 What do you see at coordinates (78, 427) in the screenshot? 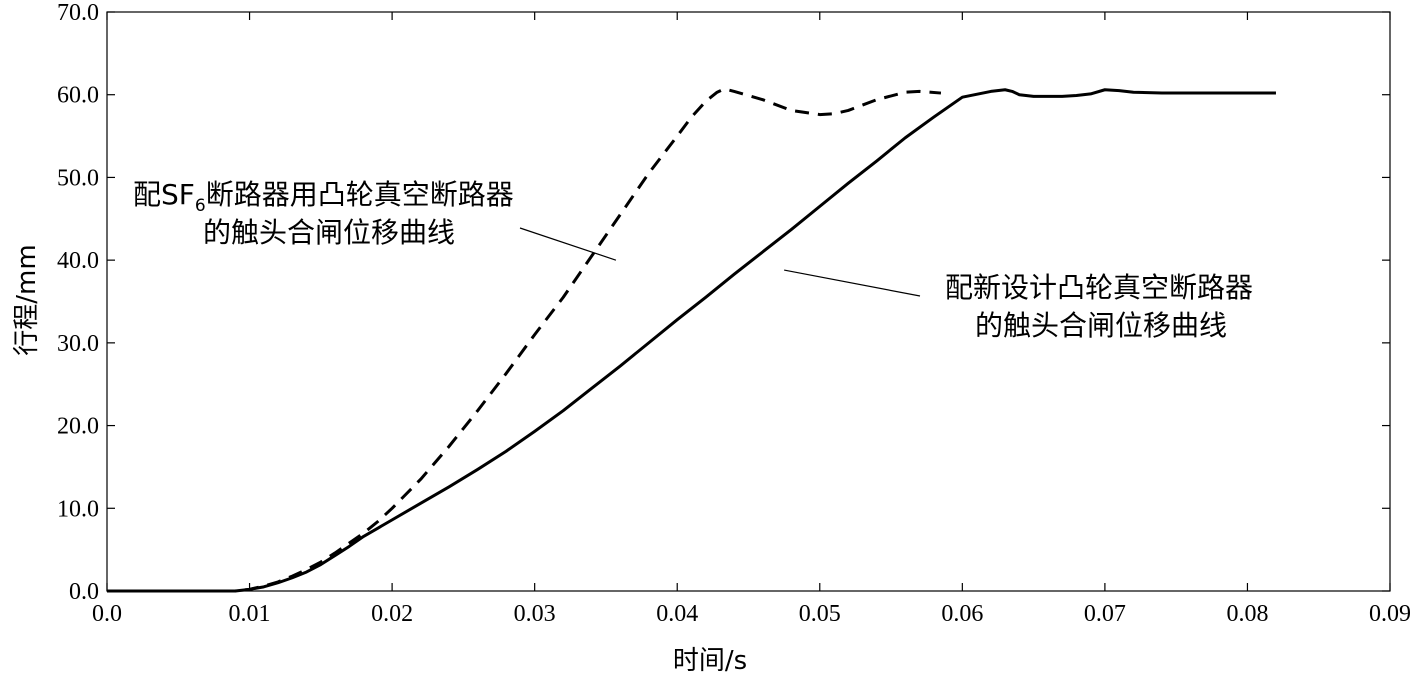
I see `y-tick-label: 20.0` at bounding box center [78, 427].